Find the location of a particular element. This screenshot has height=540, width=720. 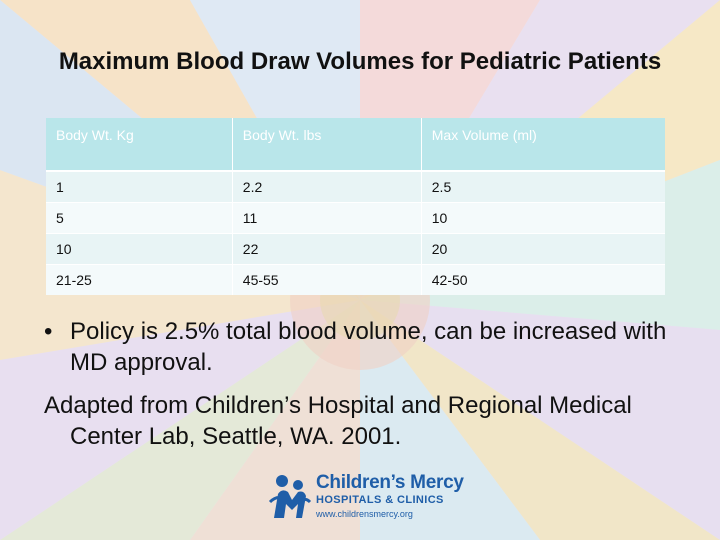

table-row: 1 2.2 2.5 is located at coordinates (355, 186).